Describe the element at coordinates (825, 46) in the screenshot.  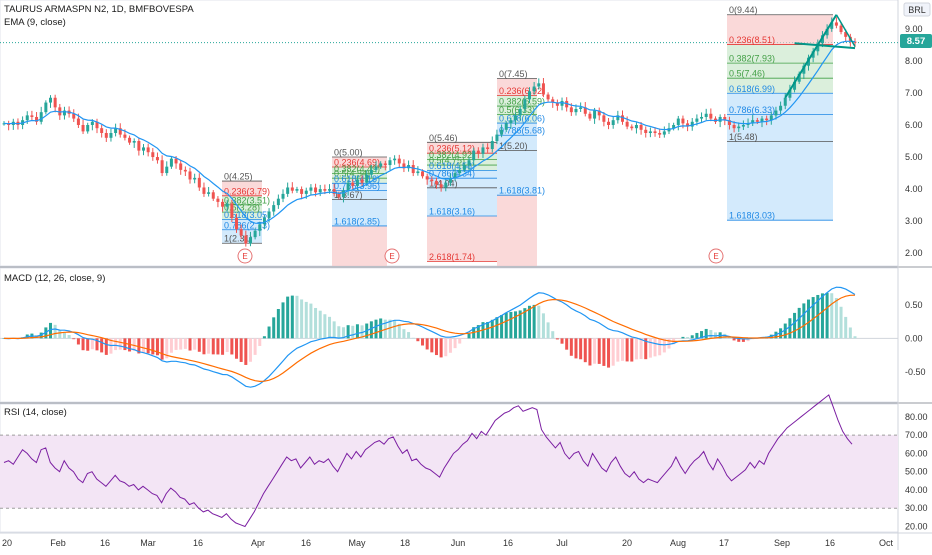
I see `trend-line-flat` at that location.